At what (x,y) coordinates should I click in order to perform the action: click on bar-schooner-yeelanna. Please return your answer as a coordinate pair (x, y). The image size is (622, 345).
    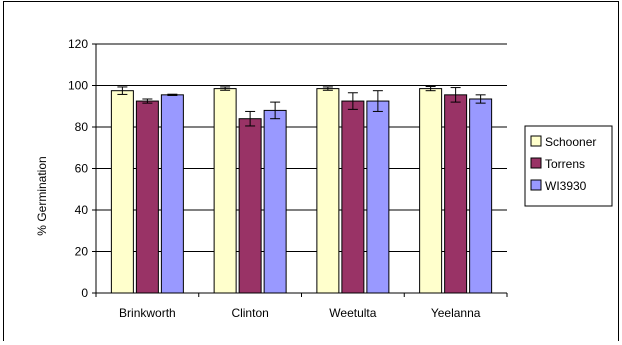
    Looking at the image, I should click on (431, 191).